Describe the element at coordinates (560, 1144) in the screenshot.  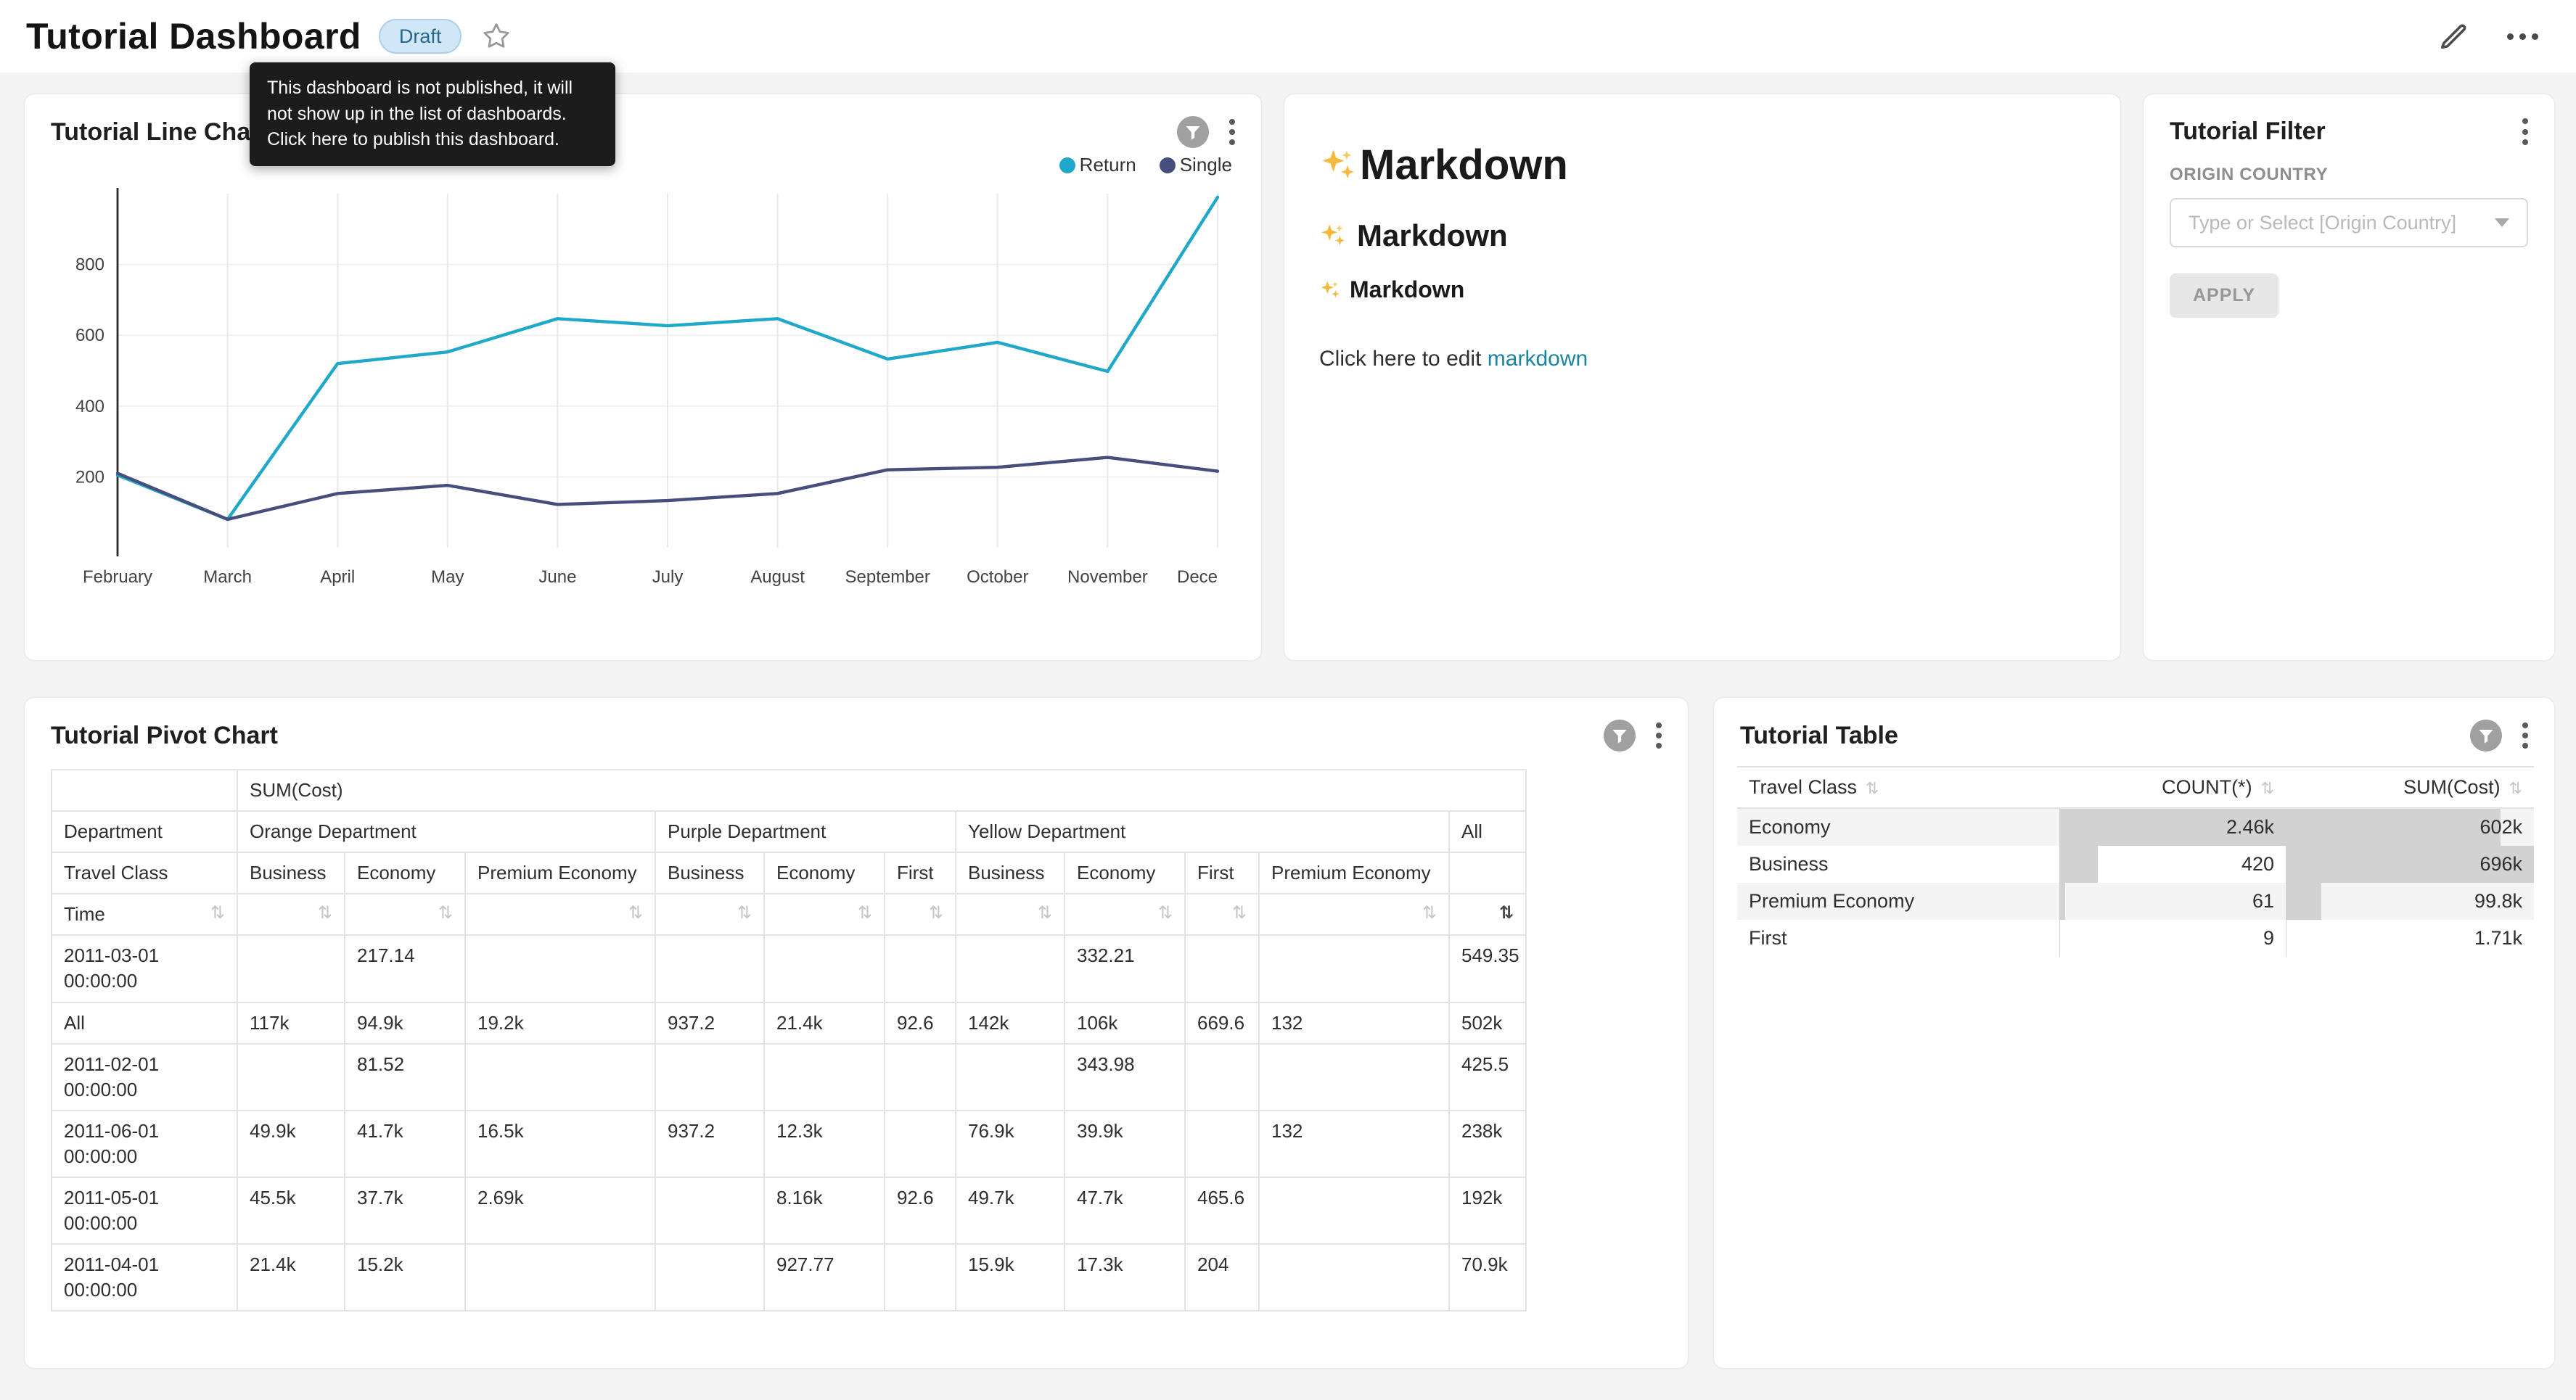
I see `pivot-value-cell: 16.5k` at that location.